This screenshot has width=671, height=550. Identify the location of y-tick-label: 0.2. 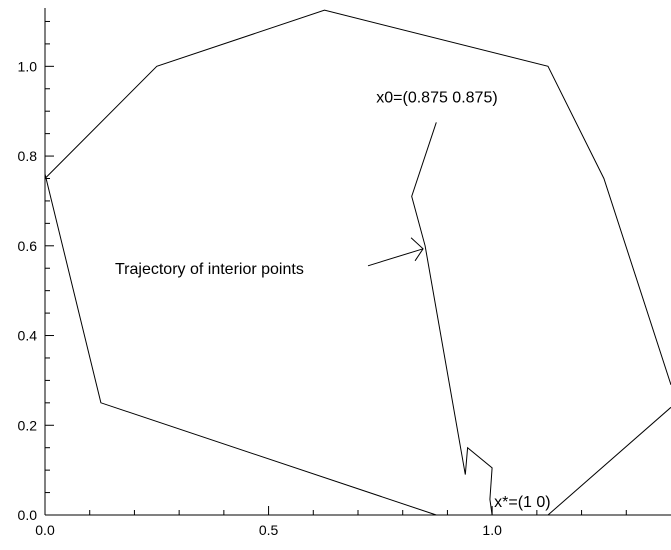
(28, 425).